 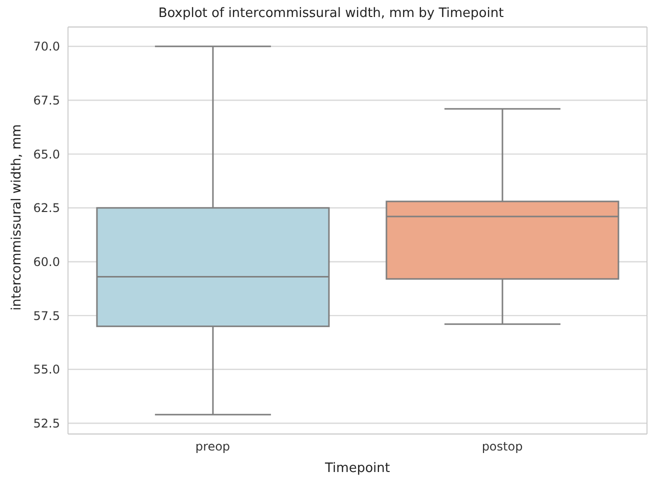 What do you see at coordinates (502, 447) in the screenshot?
I see `x-tick-label: postop` at bounding box center [502, 447].